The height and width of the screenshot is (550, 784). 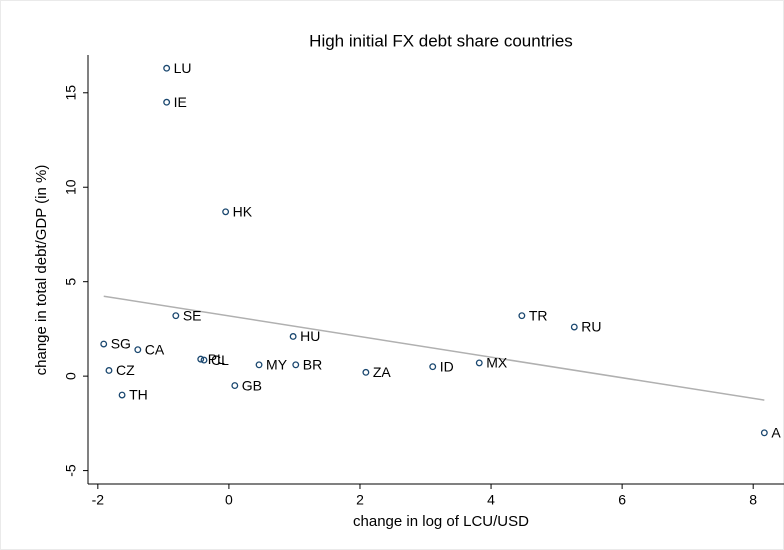 I want to click on point-label: CL, so click(x=220, y=360).